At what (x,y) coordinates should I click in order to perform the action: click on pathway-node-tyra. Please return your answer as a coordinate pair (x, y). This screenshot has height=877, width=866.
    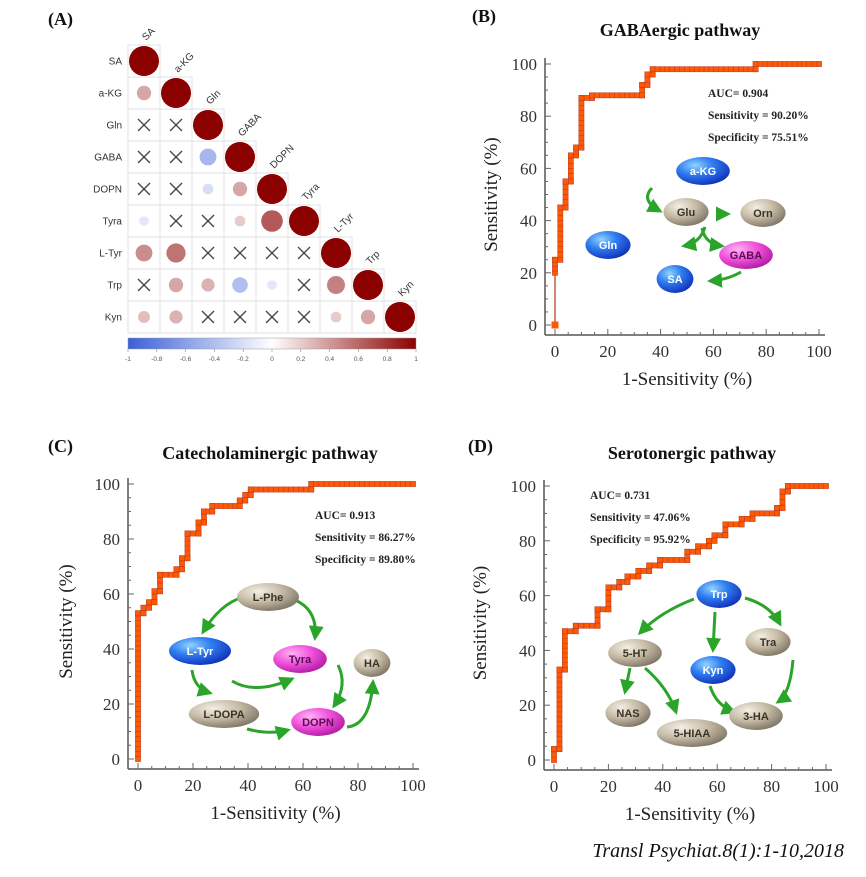
    Looking at the image, I should click on (300, 659).